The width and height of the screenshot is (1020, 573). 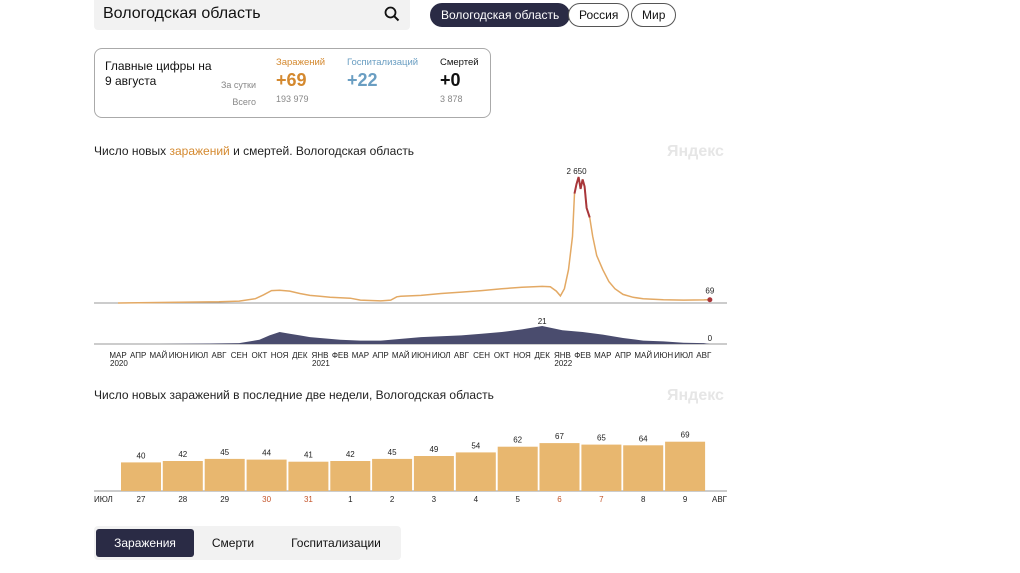 I want to click on chart2-bar-value-label: 67, so click(x=559, y=436).